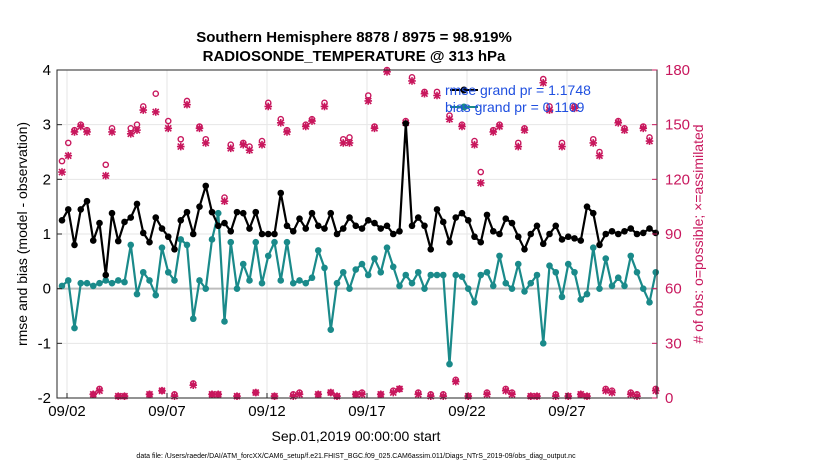 The height and width of the screenshot is (470, 830). Describe the element at coordinates (673, 289) in the screenshot. I see `y-right-tick-label: 60` at that location.